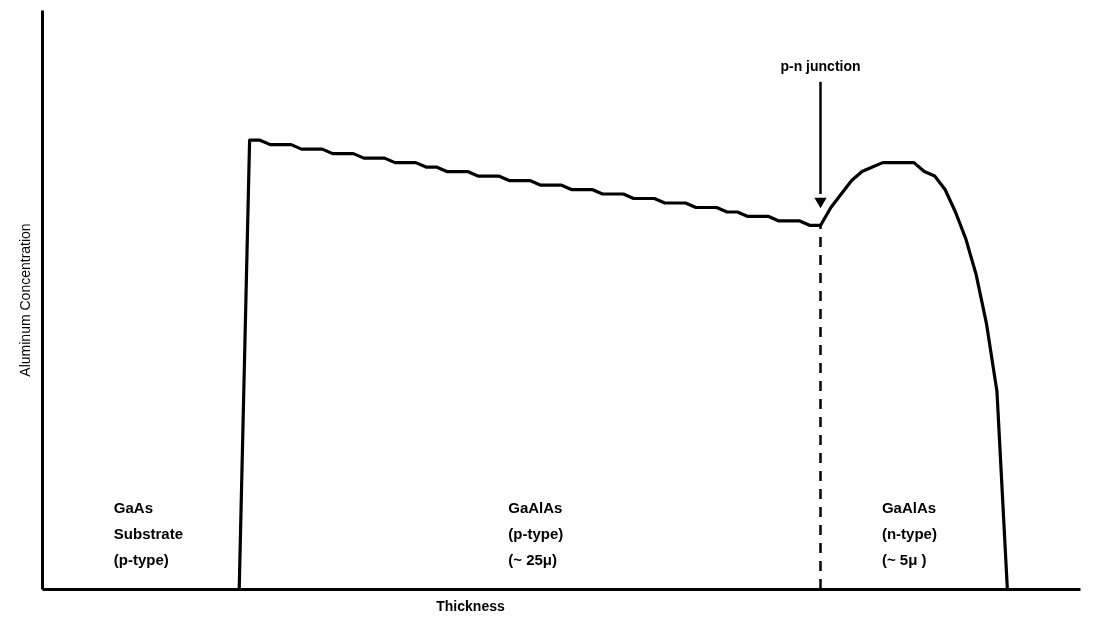  What do you see at coordinates (148, 534) in the screenshot?
I see `annotation: GaAs Substrate (p-type)` at bounding box center [148, 534].